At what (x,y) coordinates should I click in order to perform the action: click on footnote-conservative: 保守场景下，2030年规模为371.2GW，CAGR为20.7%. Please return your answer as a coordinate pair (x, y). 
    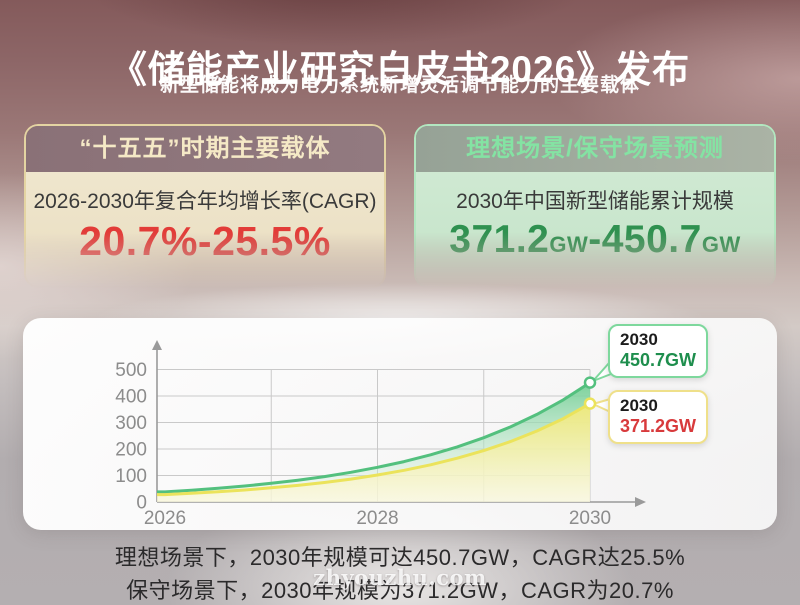
    Looking at the image, I should click on (400, 590).